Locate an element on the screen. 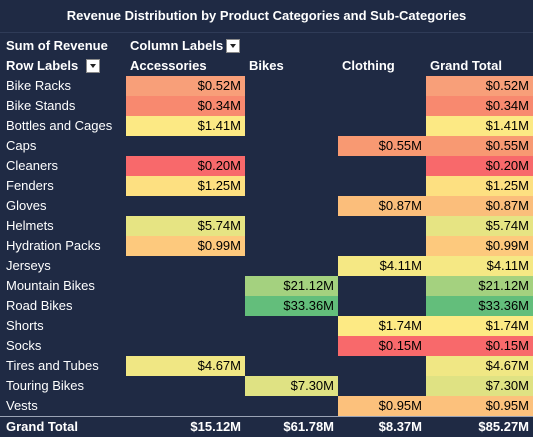  grand-total-label: Grand Total is located at coordinates (42, 426).